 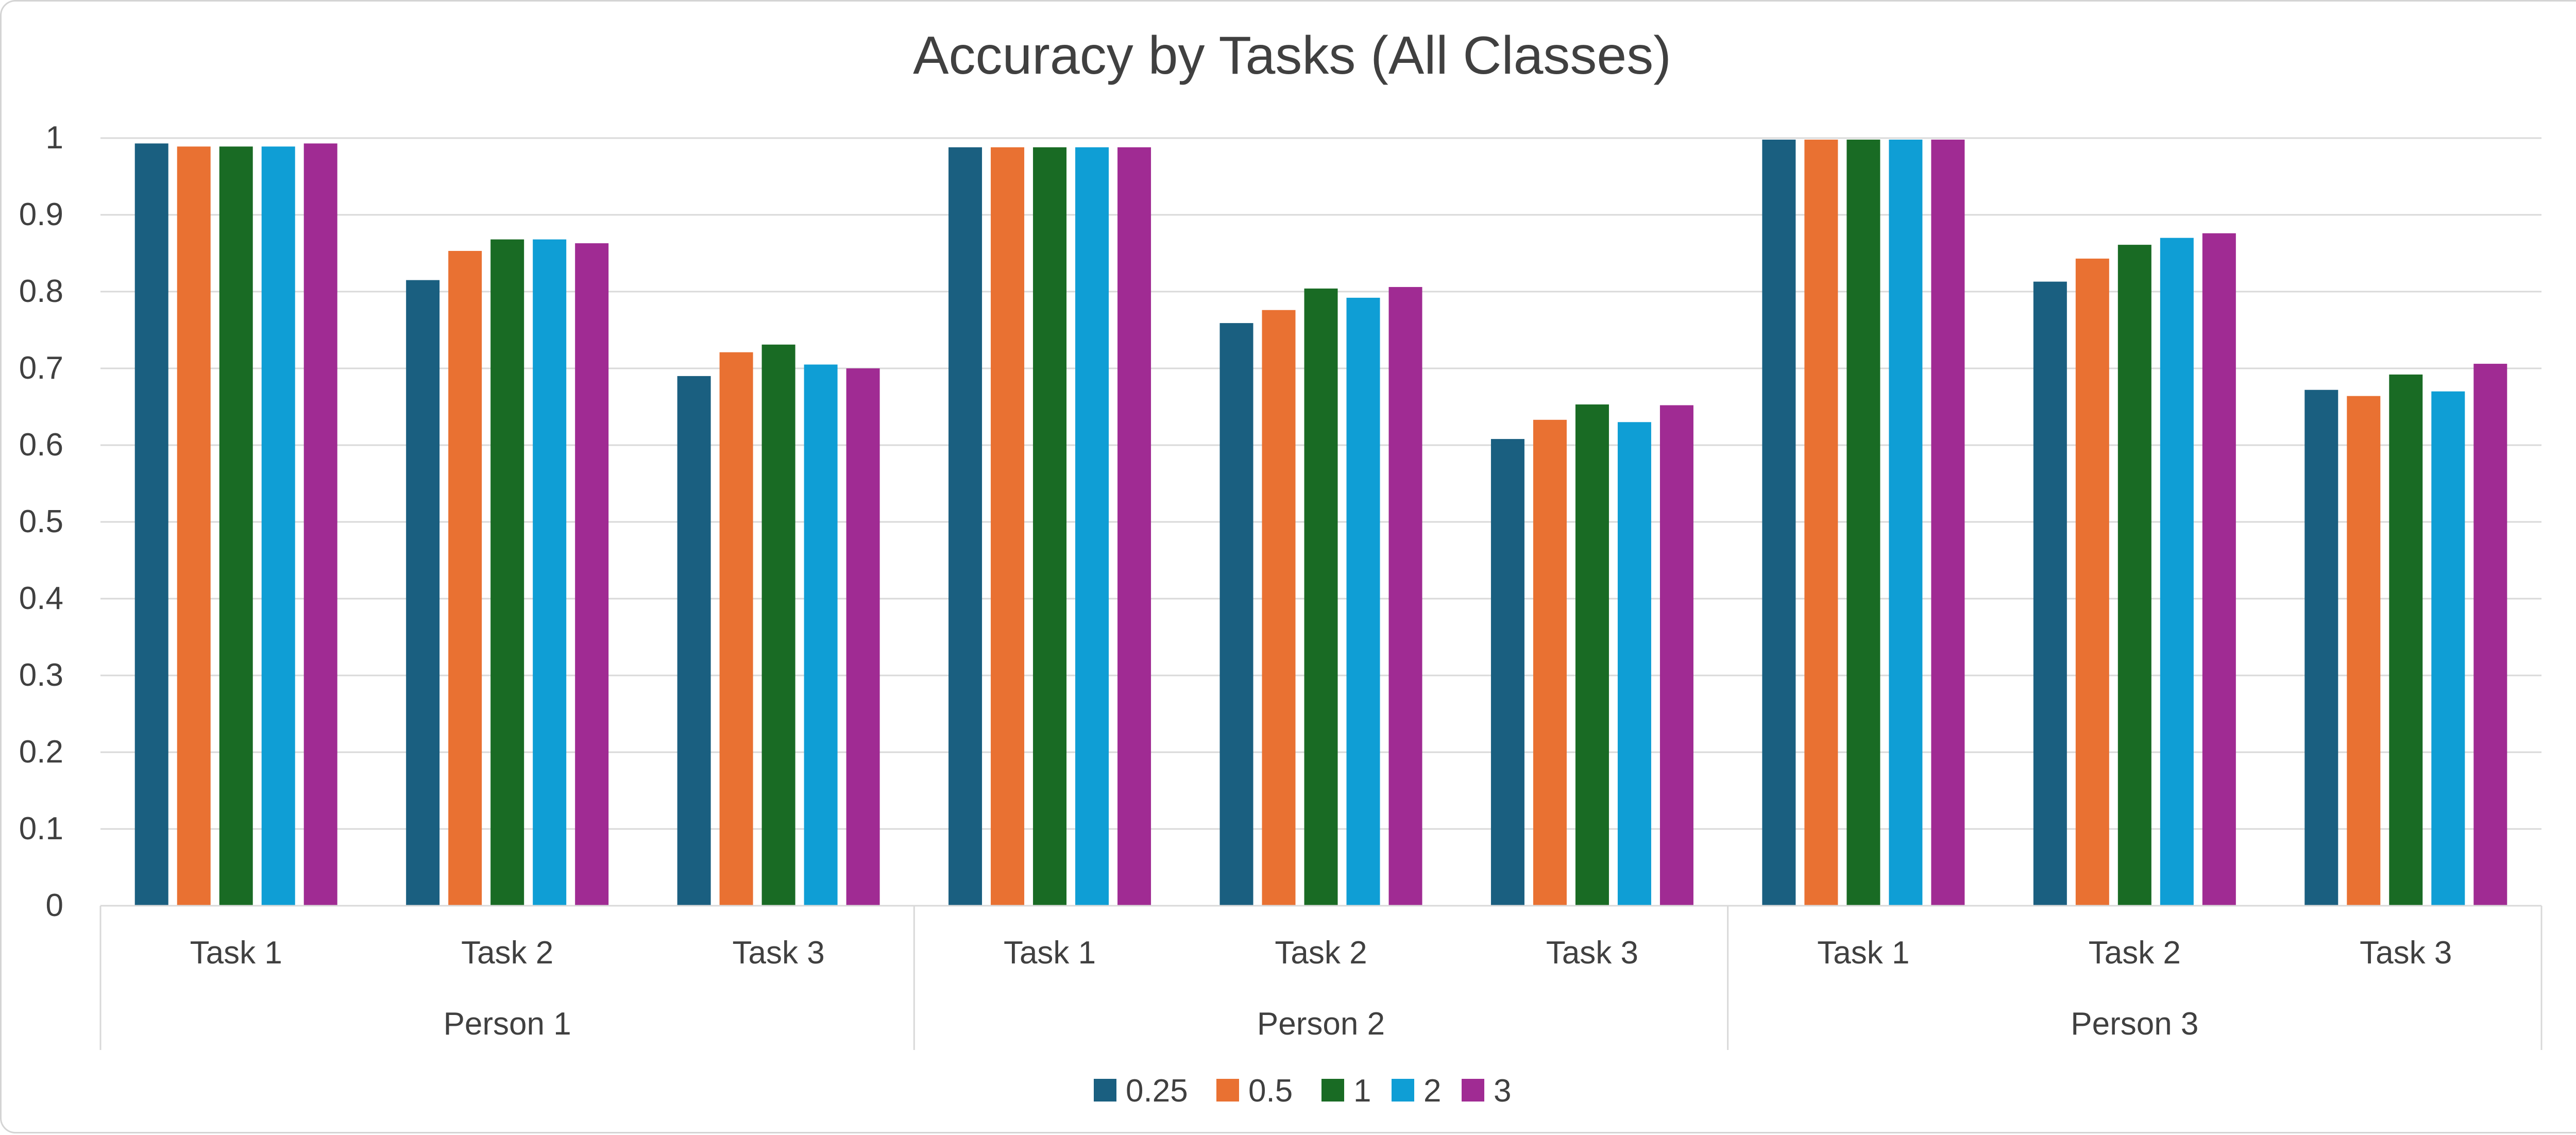 I want to click on legend-item: 3, so click(x=1486, y=1091).